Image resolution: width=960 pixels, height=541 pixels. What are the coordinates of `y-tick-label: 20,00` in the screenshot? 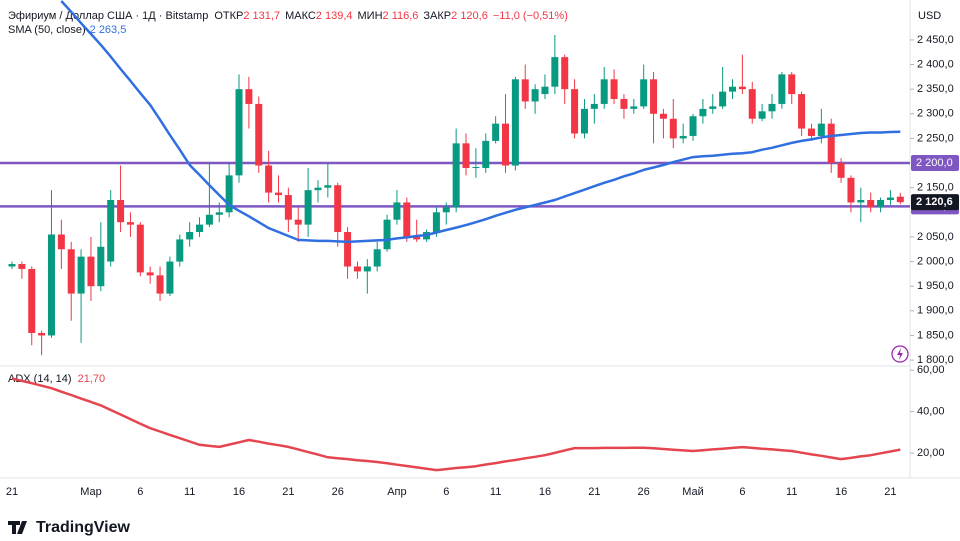 It's located at (931, 453).